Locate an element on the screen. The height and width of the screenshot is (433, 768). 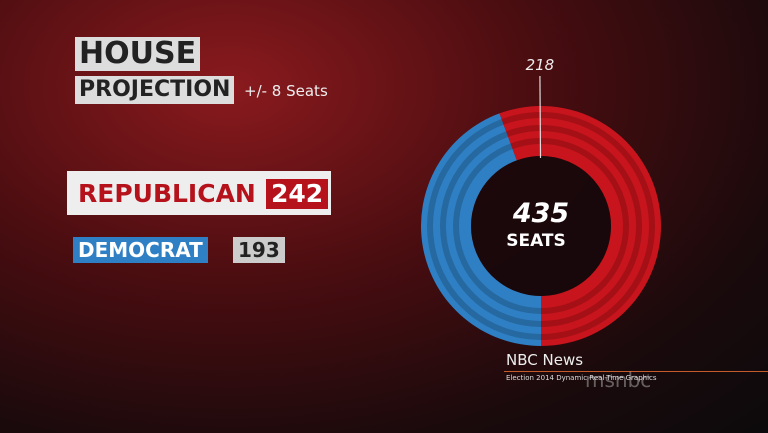
legend-label: REPUBLICAN is located at coordinates (167, 193).